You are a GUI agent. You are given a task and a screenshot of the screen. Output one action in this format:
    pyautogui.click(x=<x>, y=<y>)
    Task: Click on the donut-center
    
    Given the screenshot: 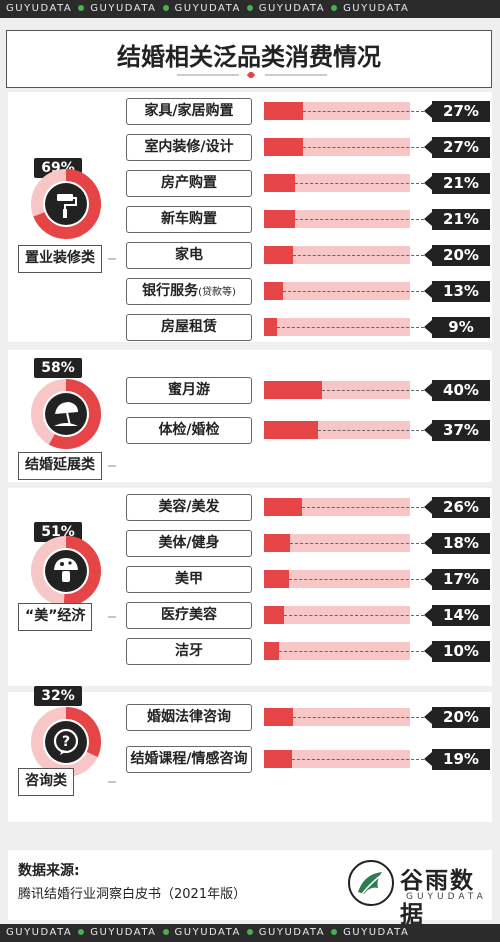 What is the action you would take?
    pyautogui.click(x=66, y=414)
    